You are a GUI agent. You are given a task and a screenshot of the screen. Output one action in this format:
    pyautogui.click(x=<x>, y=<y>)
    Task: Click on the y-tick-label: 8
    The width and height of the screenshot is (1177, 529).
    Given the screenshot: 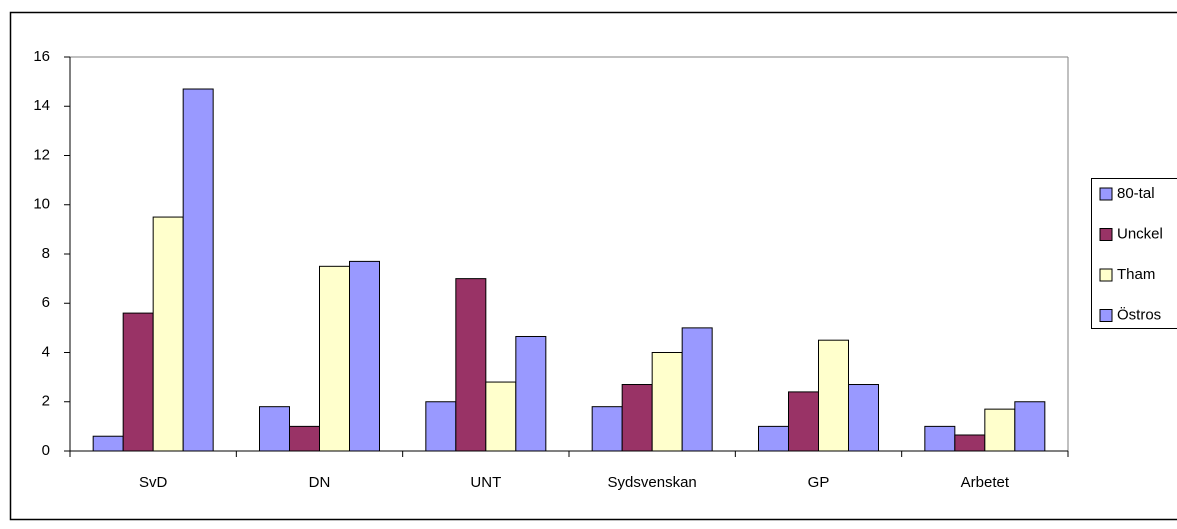 What is the action you would take?
    pyautogui.click(x=46, y=253)
    